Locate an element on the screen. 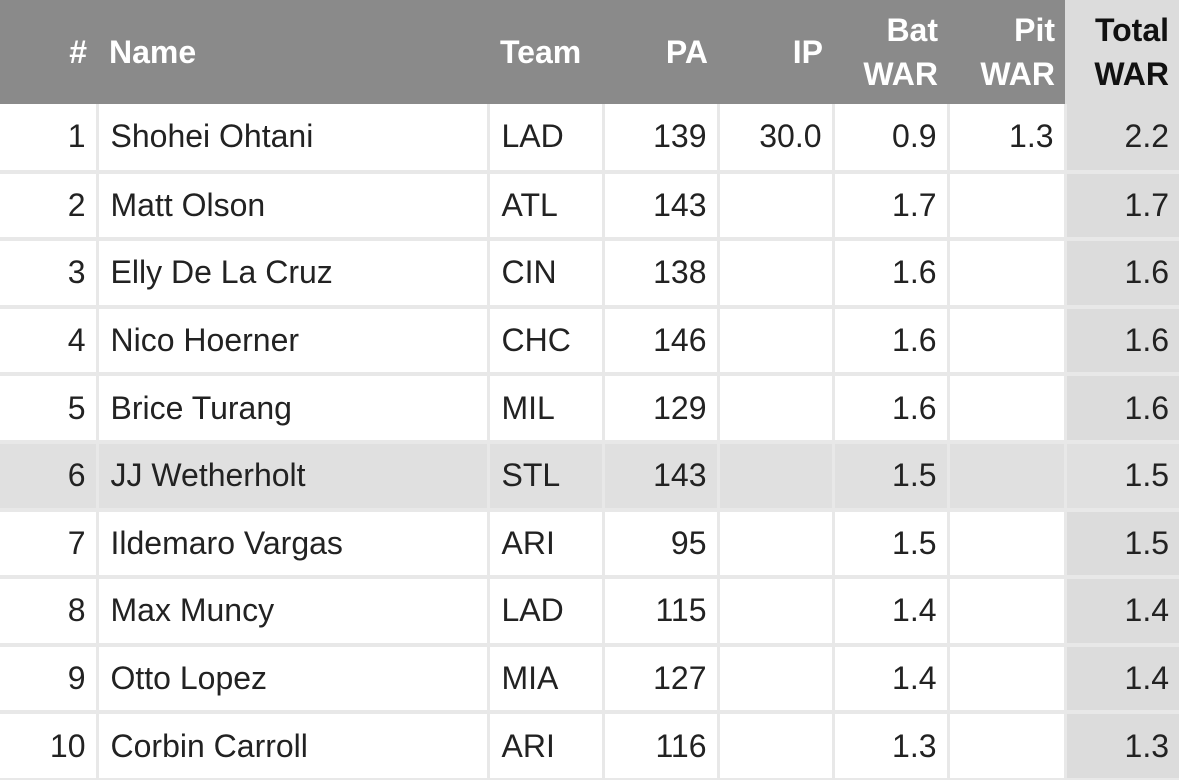 The width and height of the screenshot is (1179, 780). player-row: 9 Otto Lopez MIA 127 1.4 1.4 is located at coordinates (589, 679).